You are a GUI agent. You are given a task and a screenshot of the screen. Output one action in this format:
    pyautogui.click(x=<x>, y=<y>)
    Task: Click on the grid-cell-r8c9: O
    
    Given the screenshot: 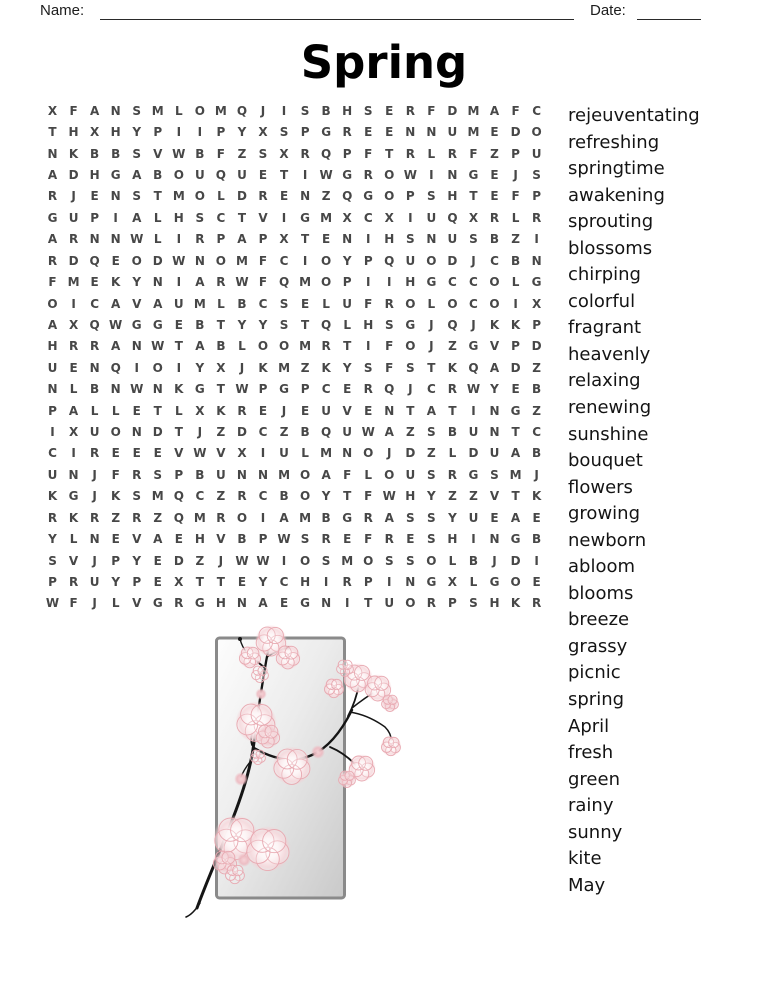 What is the action you would take?
    pyautogui.click(x=220, y=260)
    